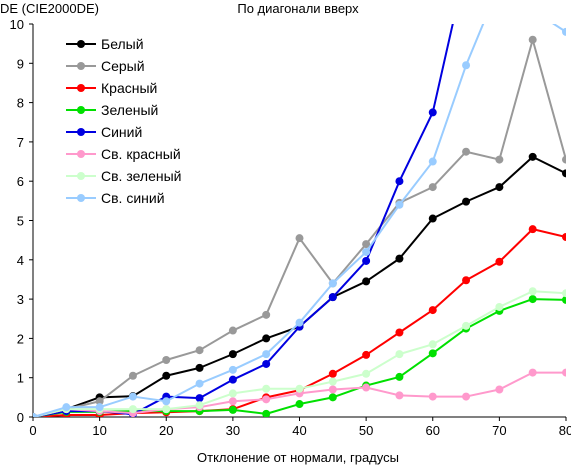  I want to click on x-tick-label: 40, so click(299, 430).